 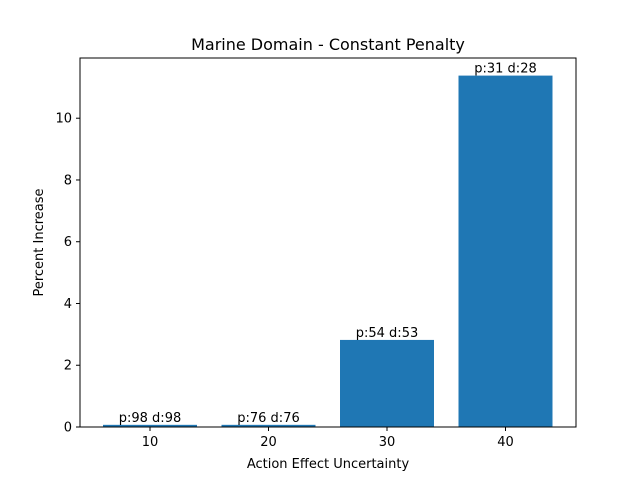 I want to click on x-tick-label-20: 20, so click(x=268, y=442).